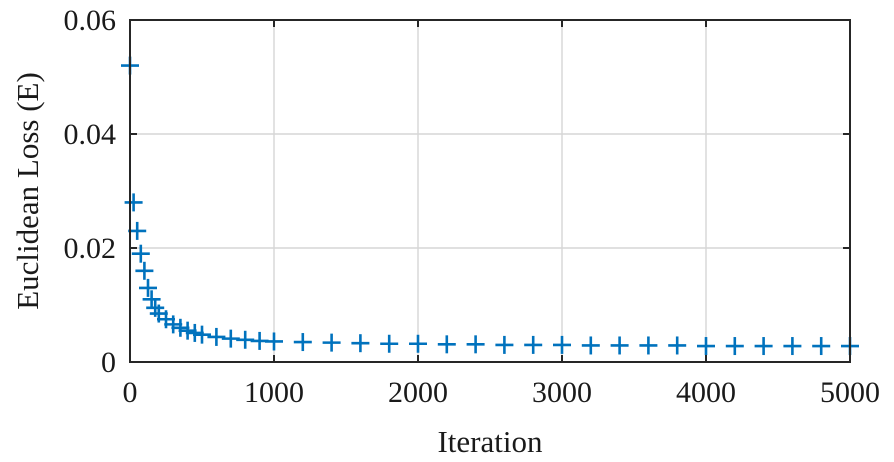  I want to click on x-tick-label: 4000, so click(706, 392).